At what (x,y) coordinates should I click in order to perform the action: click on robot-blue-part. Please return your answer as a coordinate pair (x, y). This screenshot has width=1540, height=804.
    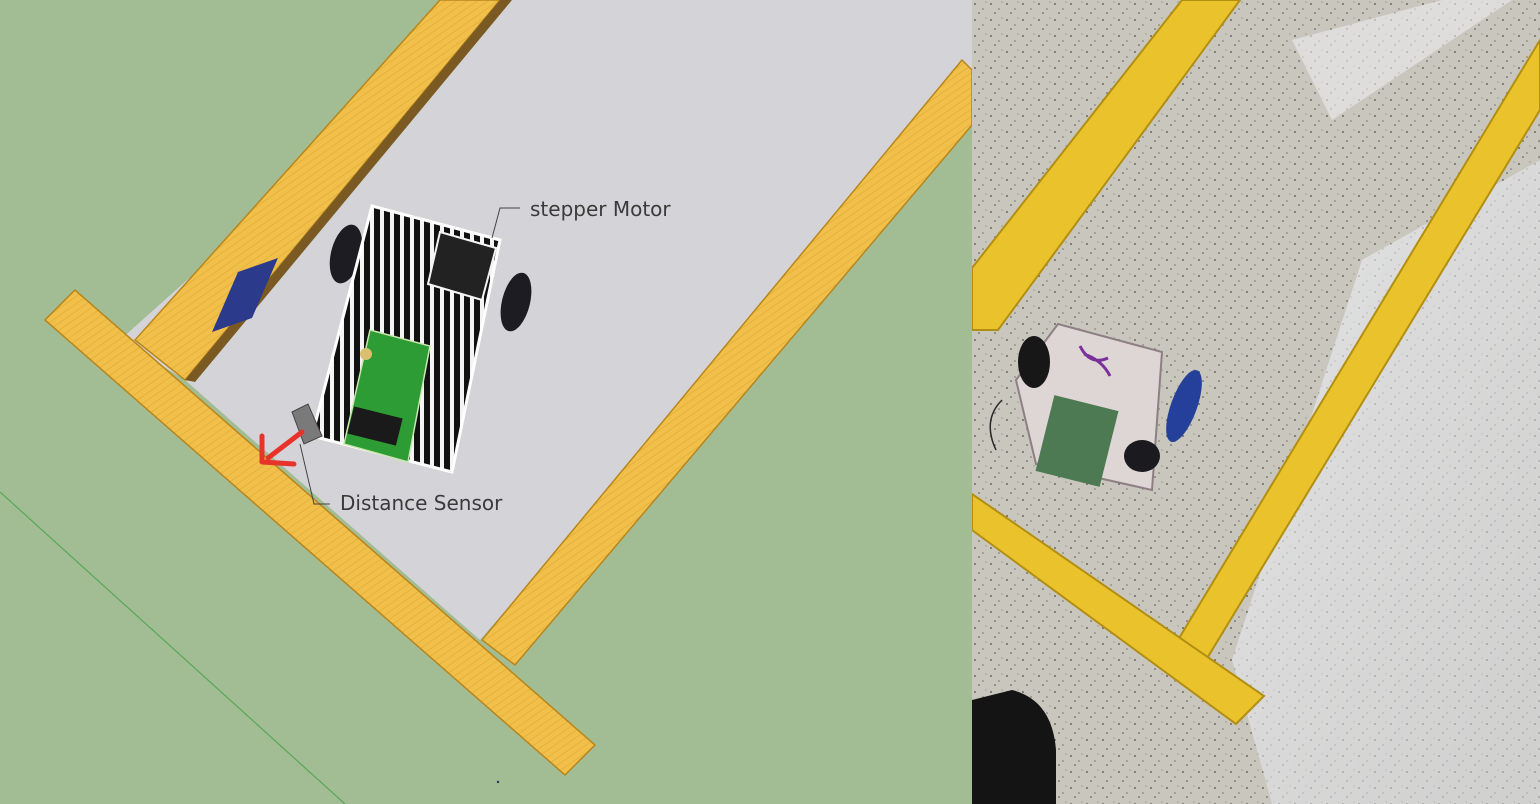
    Looking at the image, I should click on (1184, 406).